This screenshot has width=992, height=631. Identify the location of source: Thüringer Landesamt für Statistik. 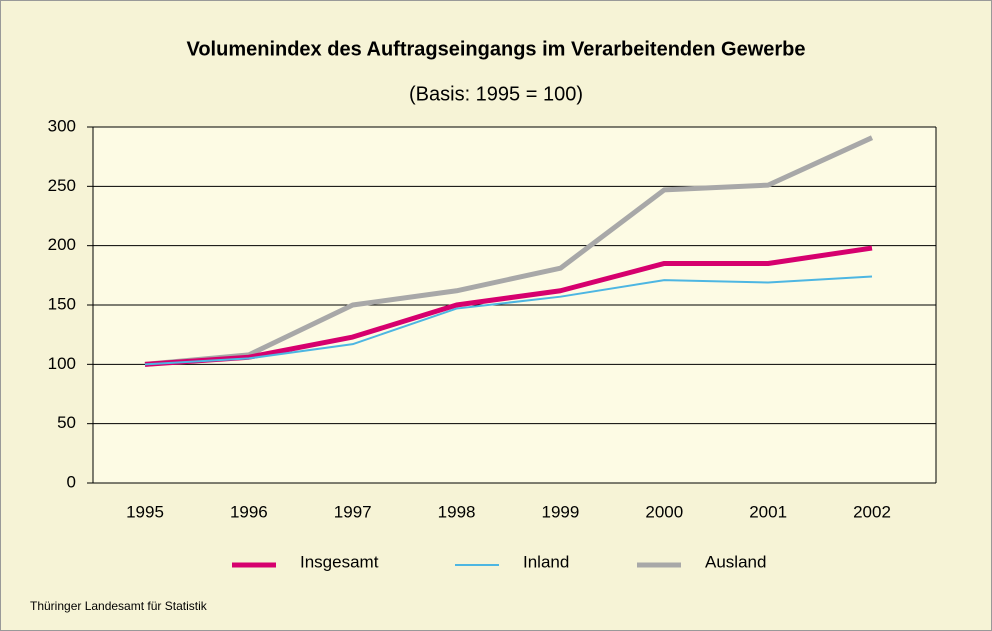
(119, 606).